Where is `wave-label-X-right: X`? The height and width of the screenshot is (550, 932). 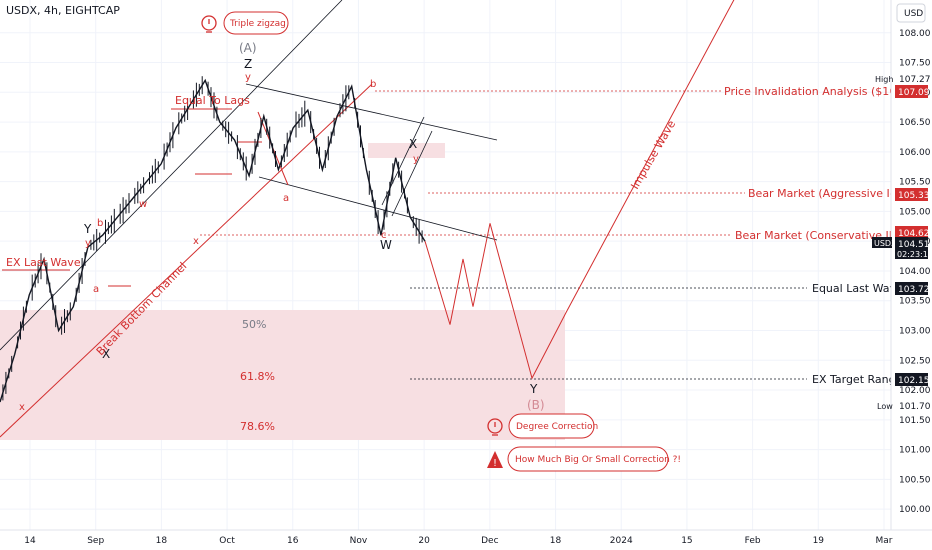
wave-label-X-right: X is located at coordinates (413, 144).